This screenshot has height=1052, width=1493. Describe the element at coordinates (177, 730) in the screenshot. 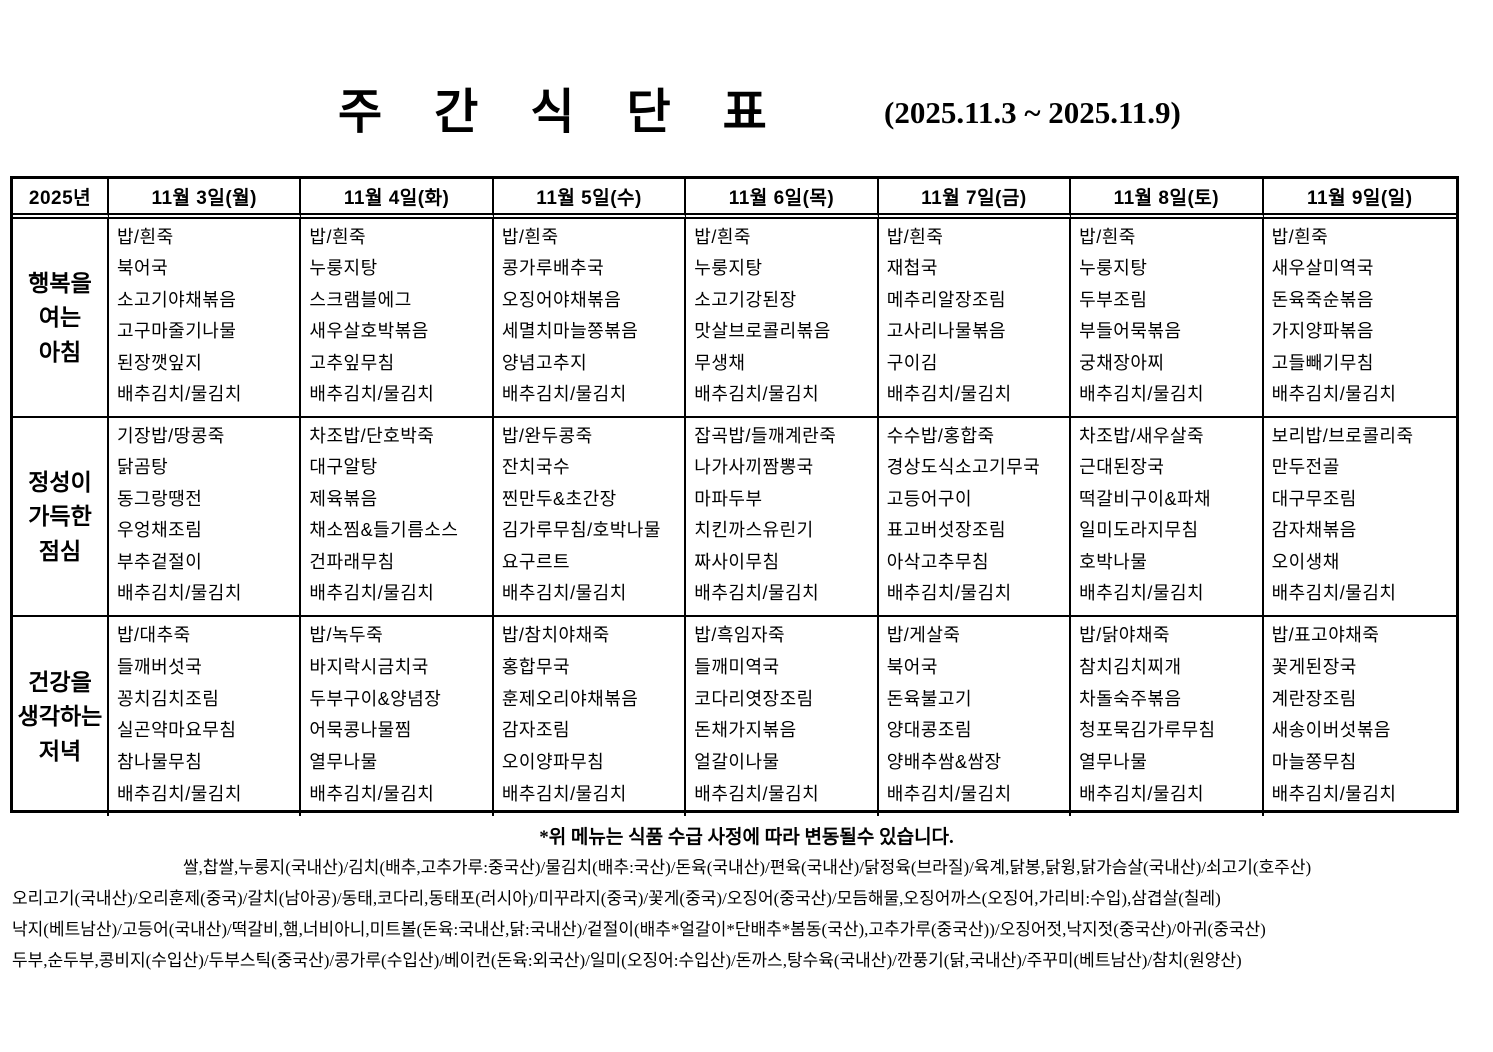

I see `menu-item: 실곤약마요무침` at that location.